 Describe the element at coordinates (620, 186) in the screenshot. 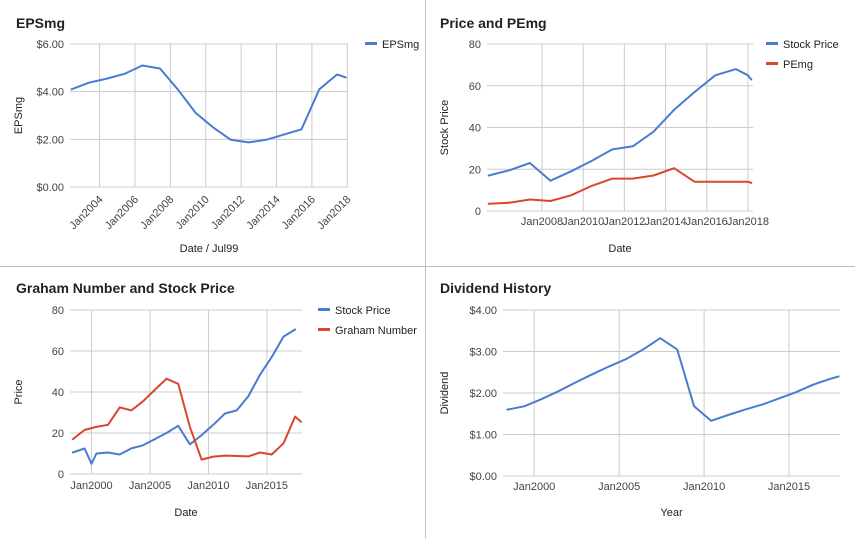

I see `series-line-pemg` at that location.